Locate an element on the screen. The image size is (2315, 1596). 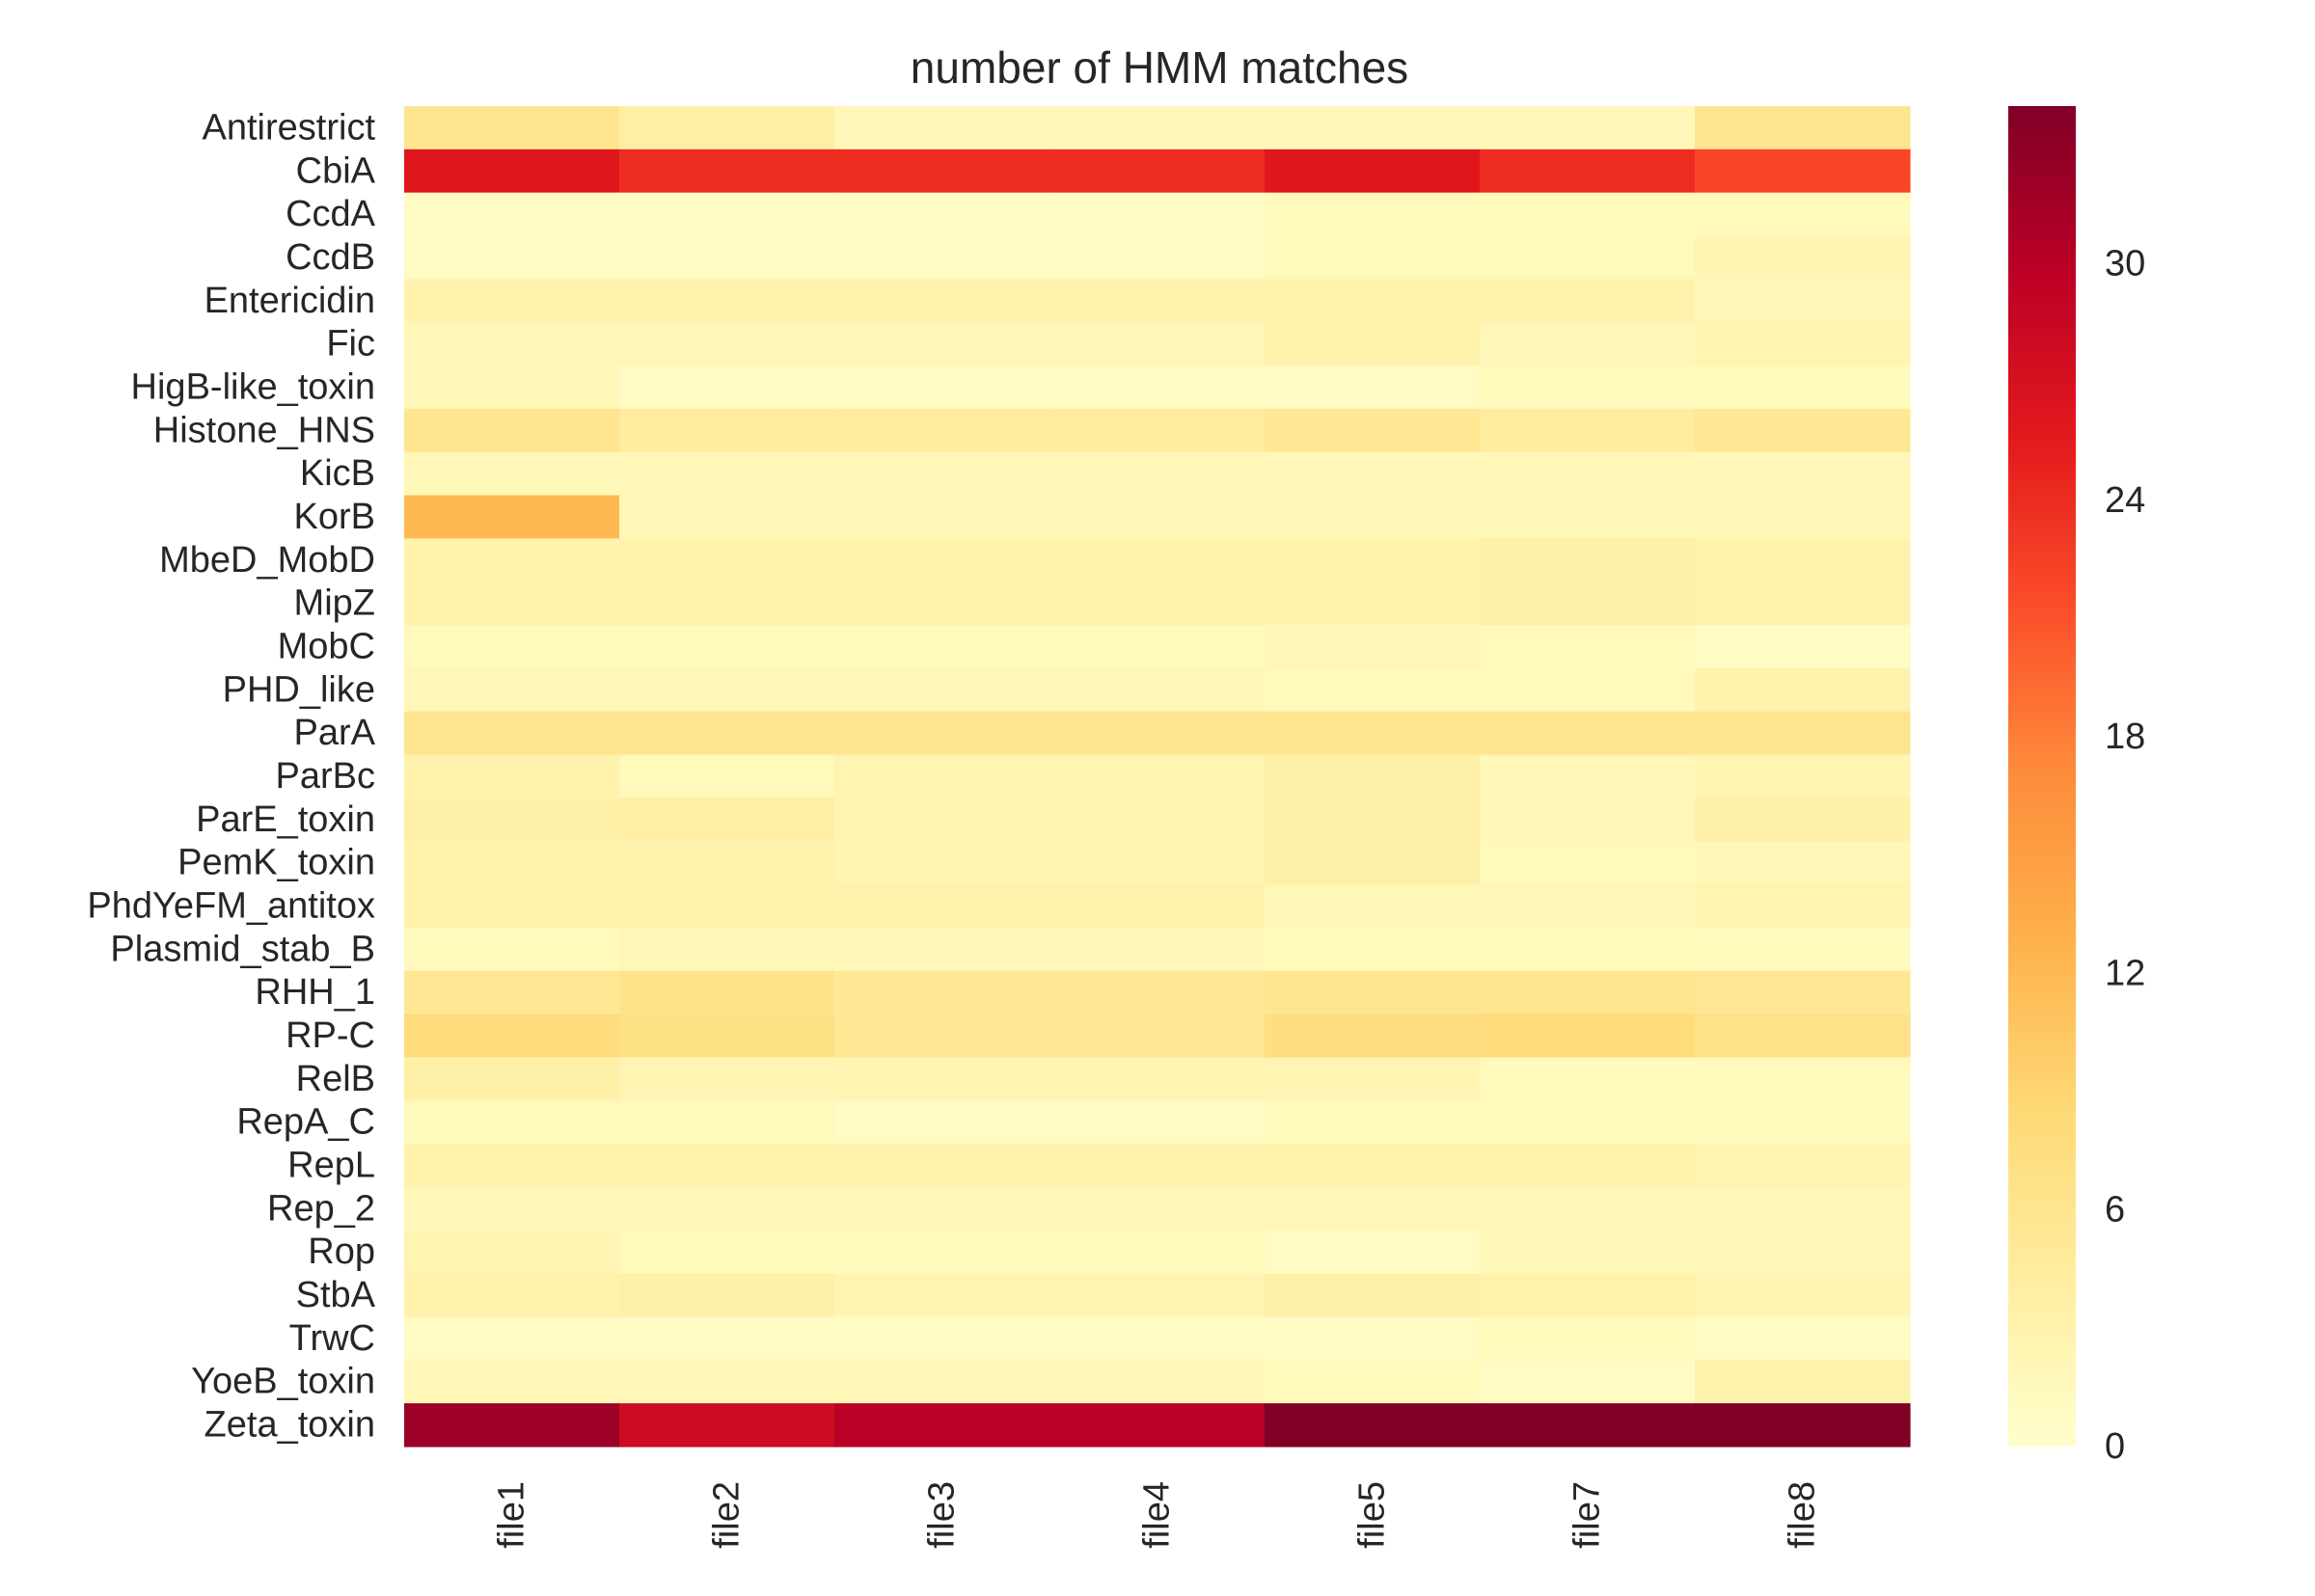
colorbar-tick-18: 18 is located at coordinates (2125, 737).